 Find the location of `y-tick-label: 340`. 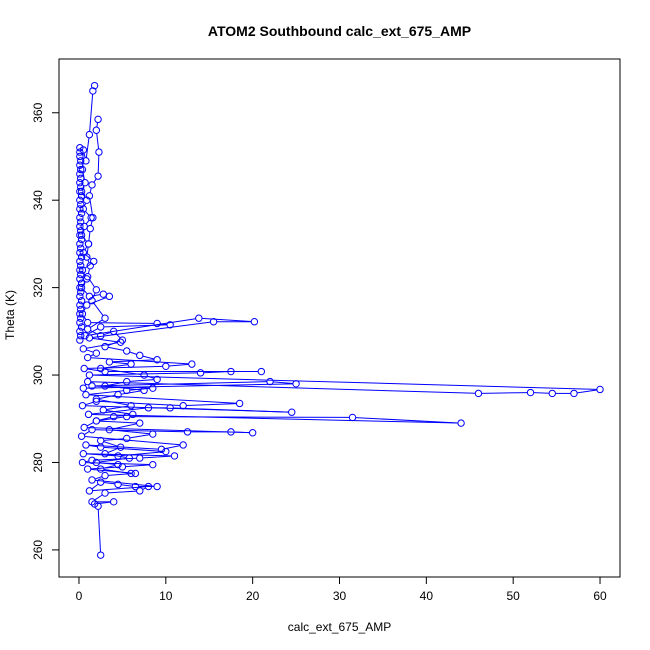

y-tick-label: 340 is located at coordinates (38, 200).